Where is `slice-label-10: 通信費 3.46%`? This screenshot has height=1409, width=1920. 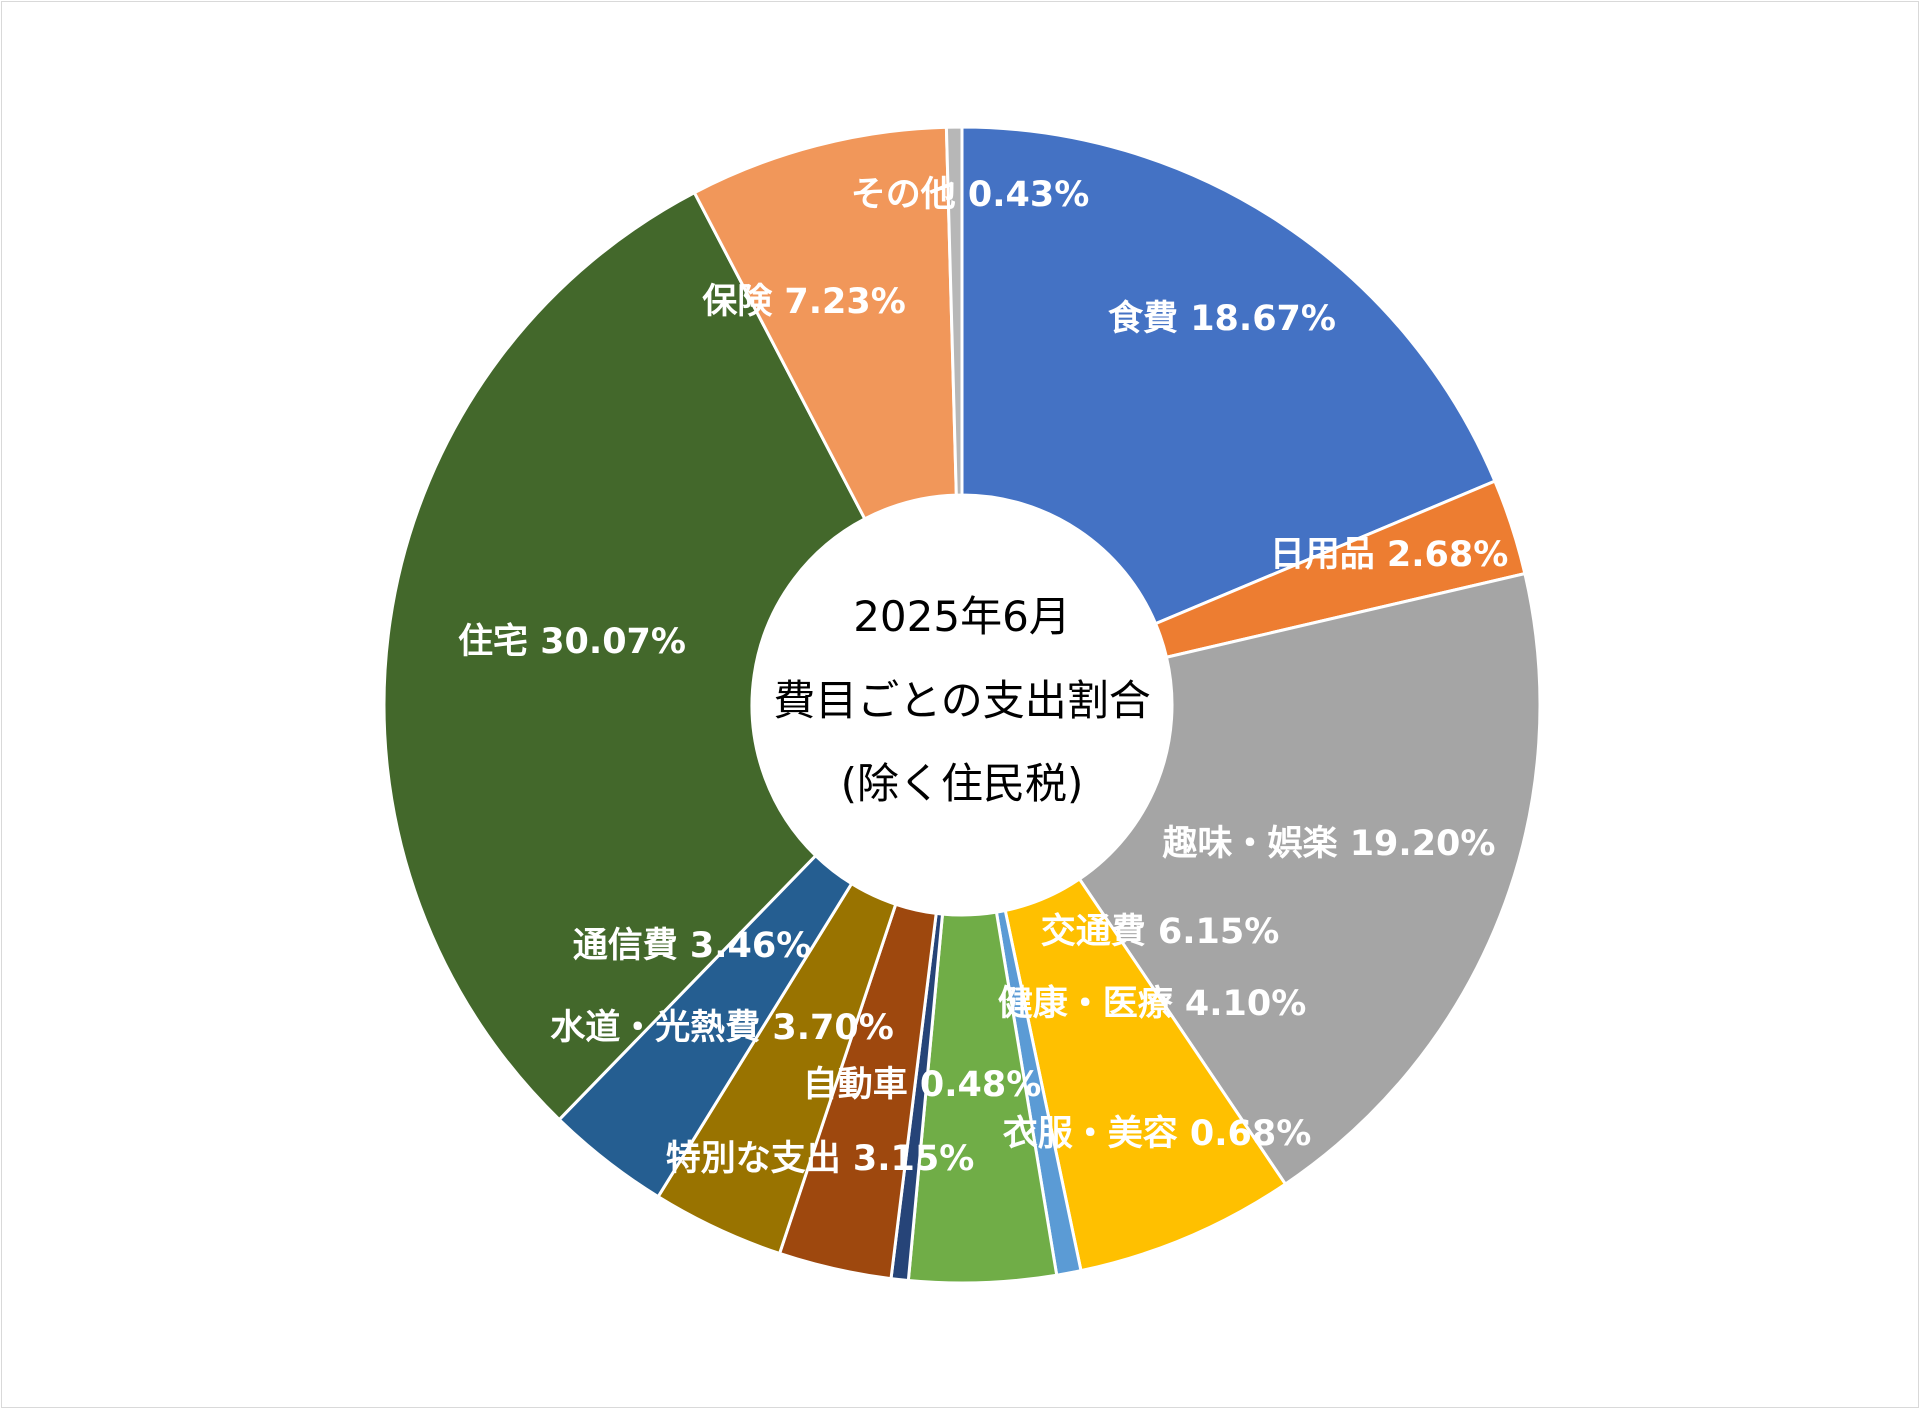 slice-label-10: 通信費 3.46% is located at coordinates (692, 946).